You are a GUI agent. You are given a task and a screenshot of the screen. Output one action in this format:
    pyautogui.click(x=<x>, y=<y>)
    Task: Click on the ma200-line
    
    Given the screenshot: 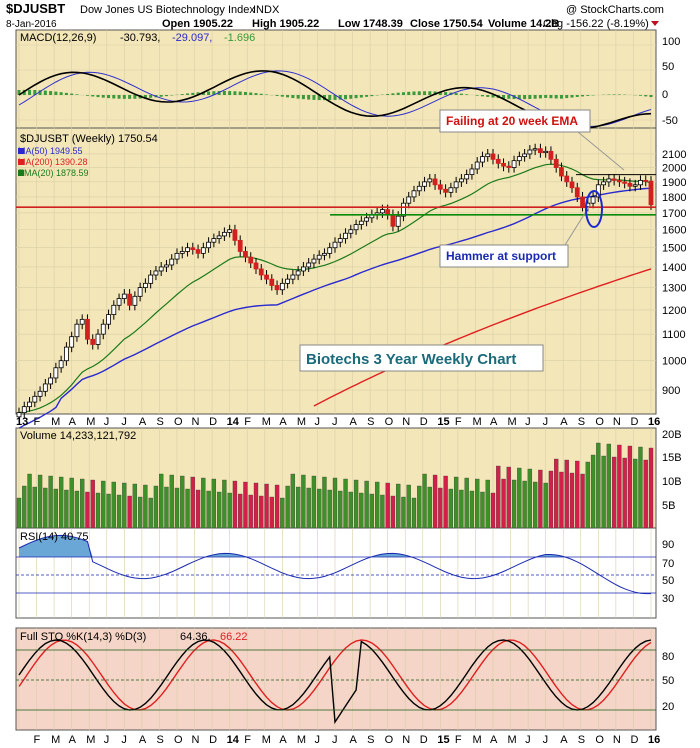 What is the action you would take?
    pyautogui.click(x=482, y=337)
    